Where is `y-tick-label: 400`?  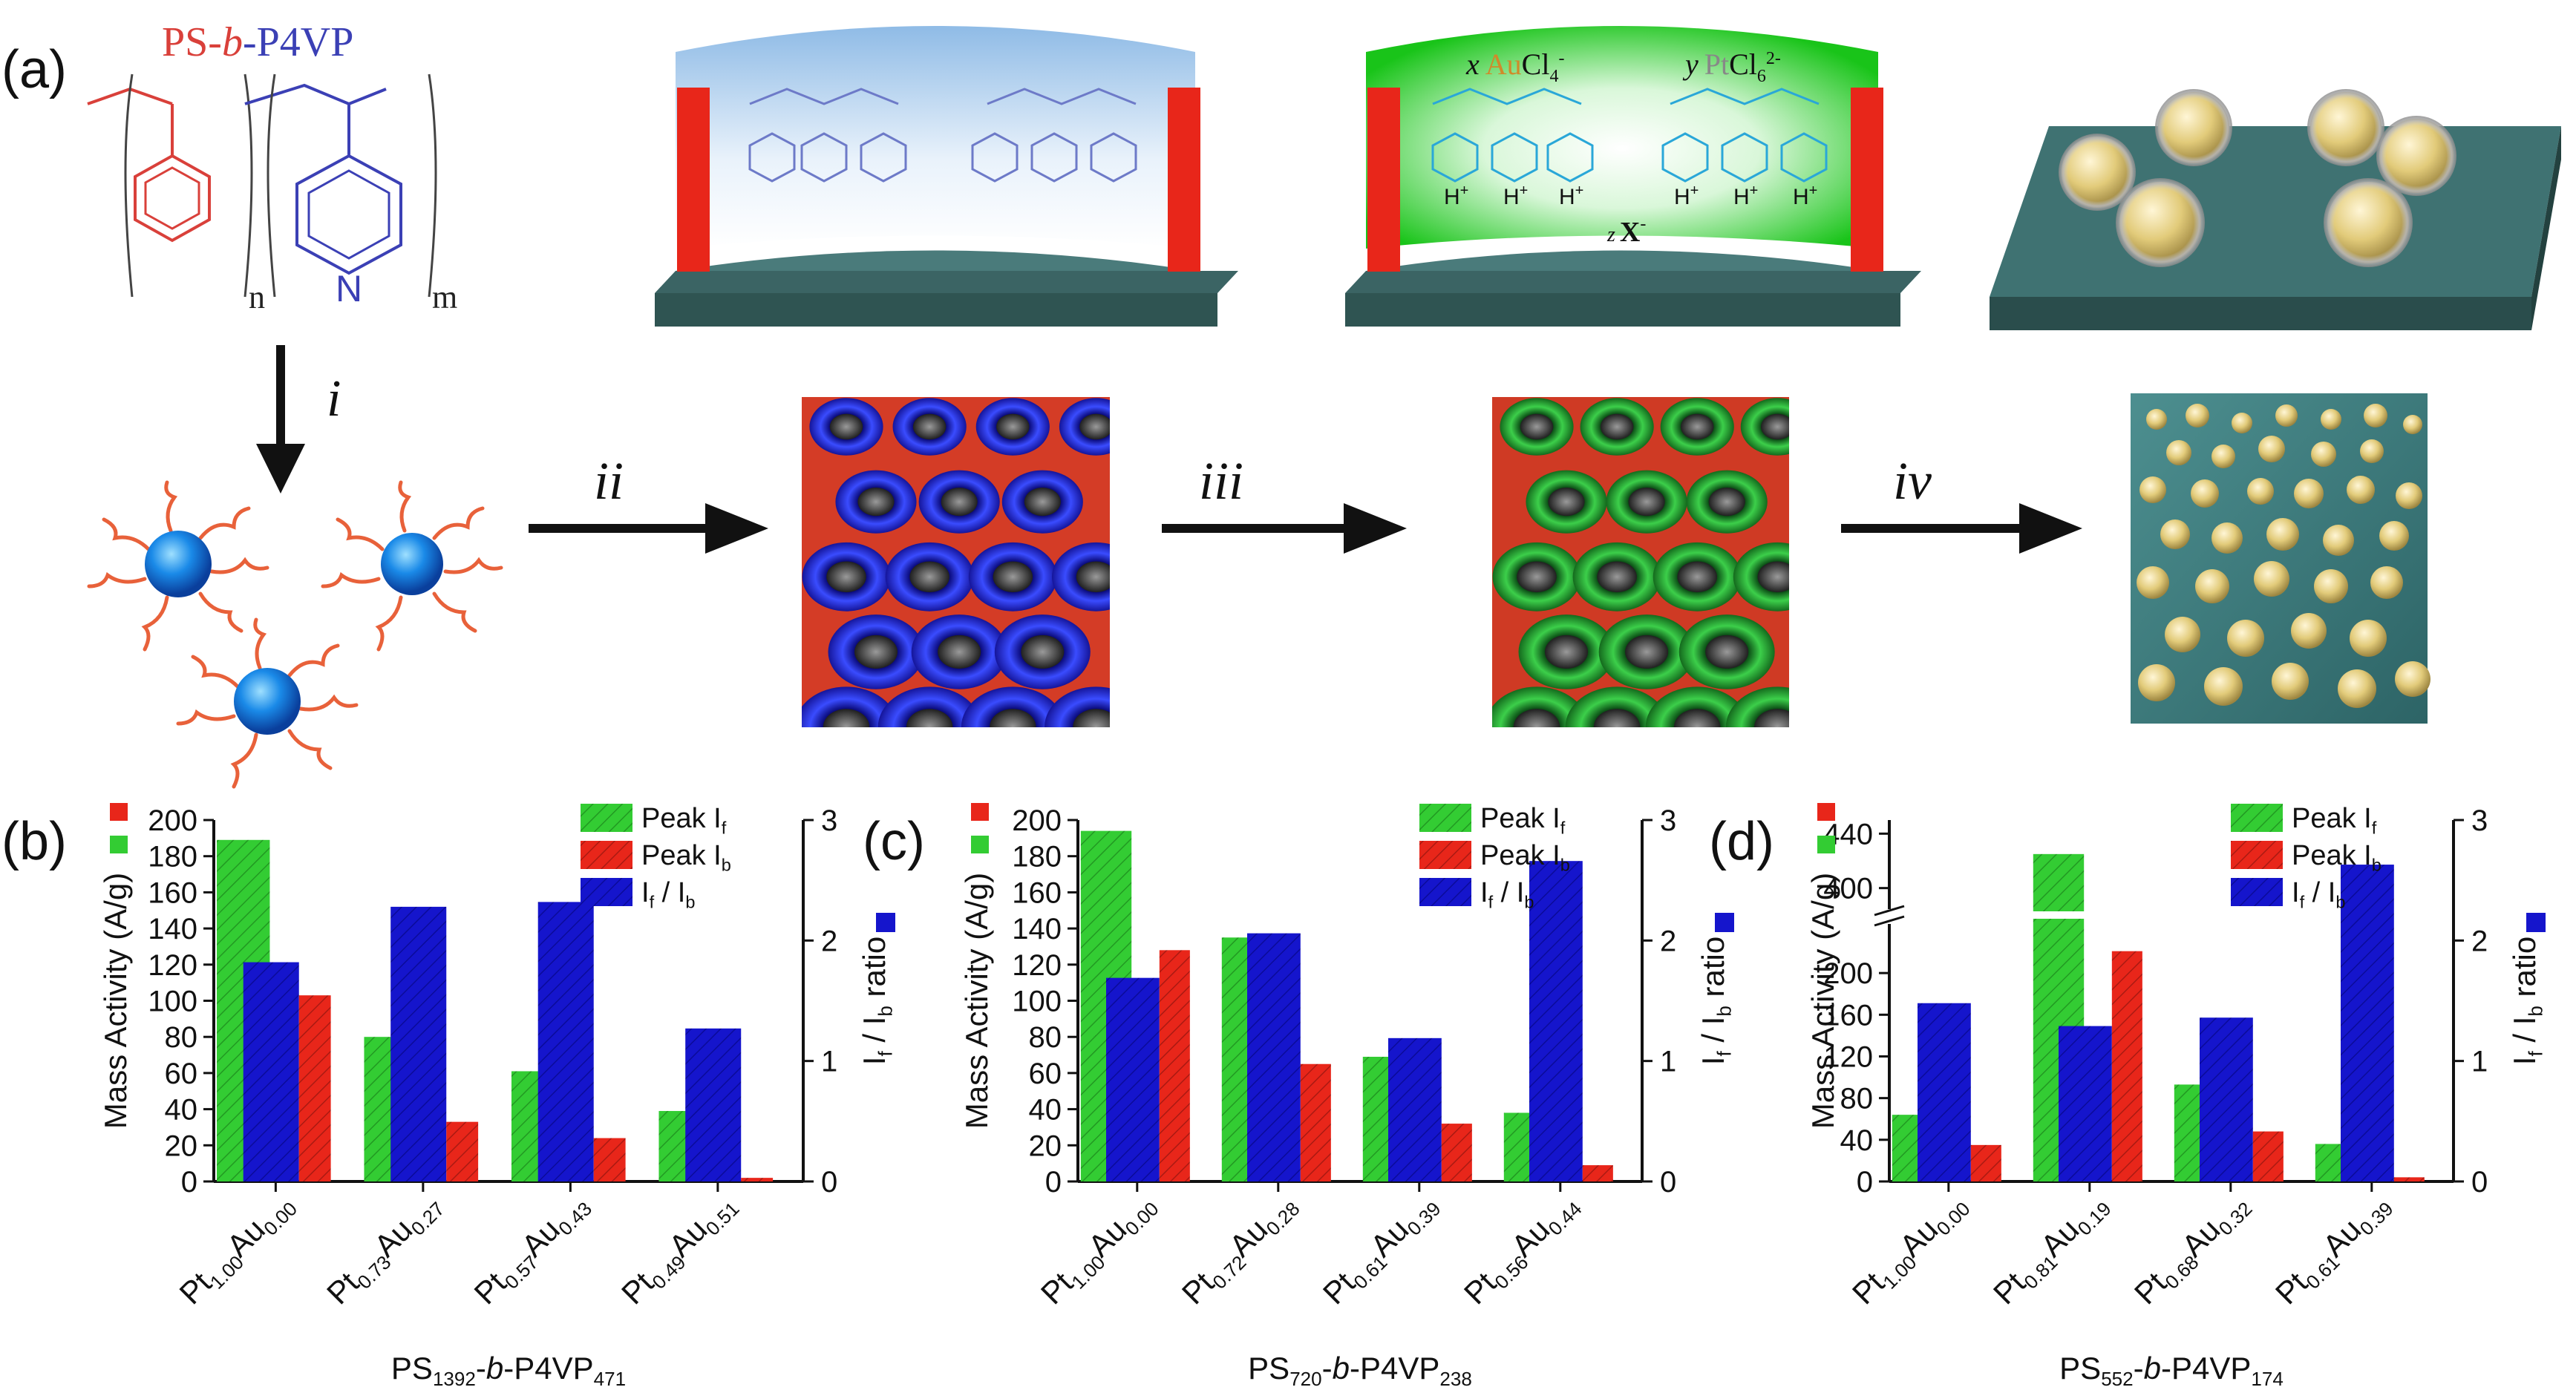
y-tick-label: 400 is located at coordinates (1848, 889).